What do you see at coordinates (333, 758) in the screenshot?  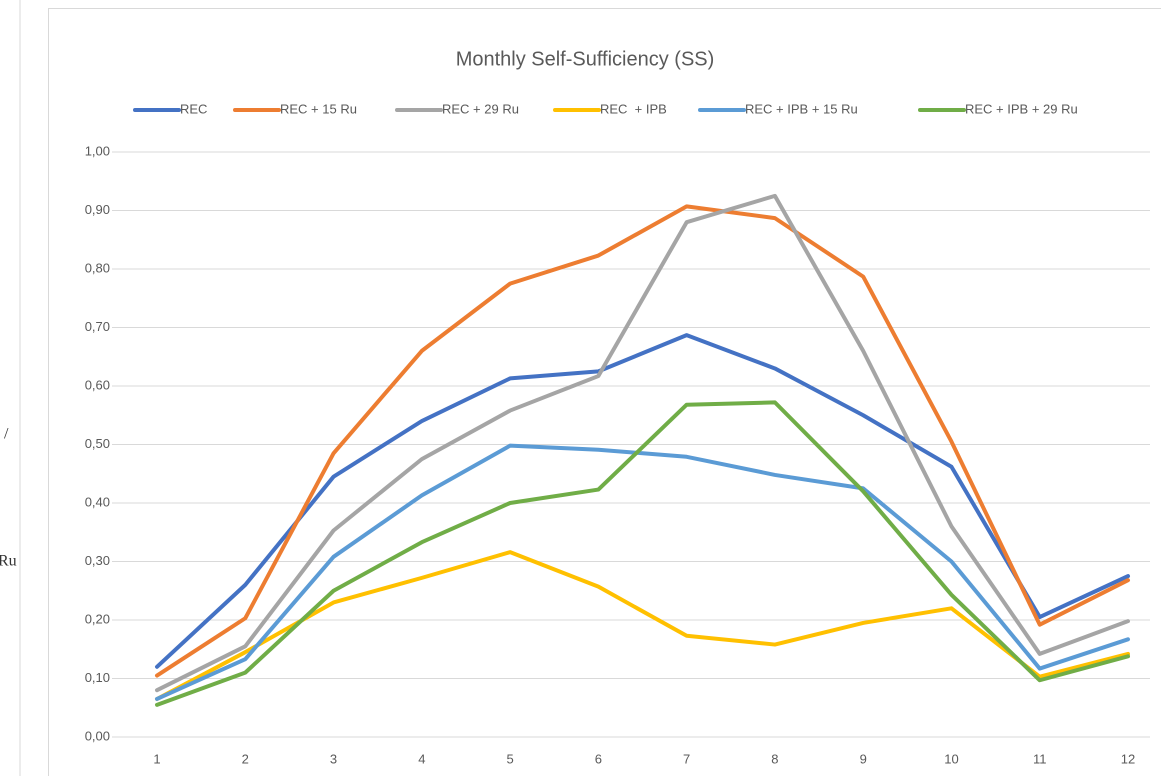 I see `x-tick-label: 3` at bounding box center [333, 758].